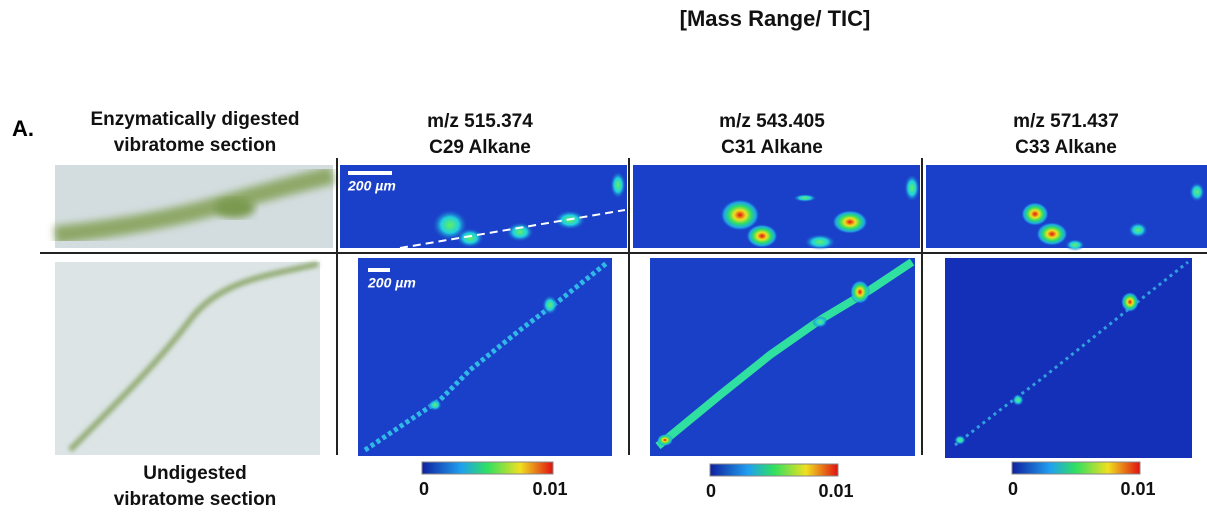  I want to click on panel-label: A., so click(23, 128).